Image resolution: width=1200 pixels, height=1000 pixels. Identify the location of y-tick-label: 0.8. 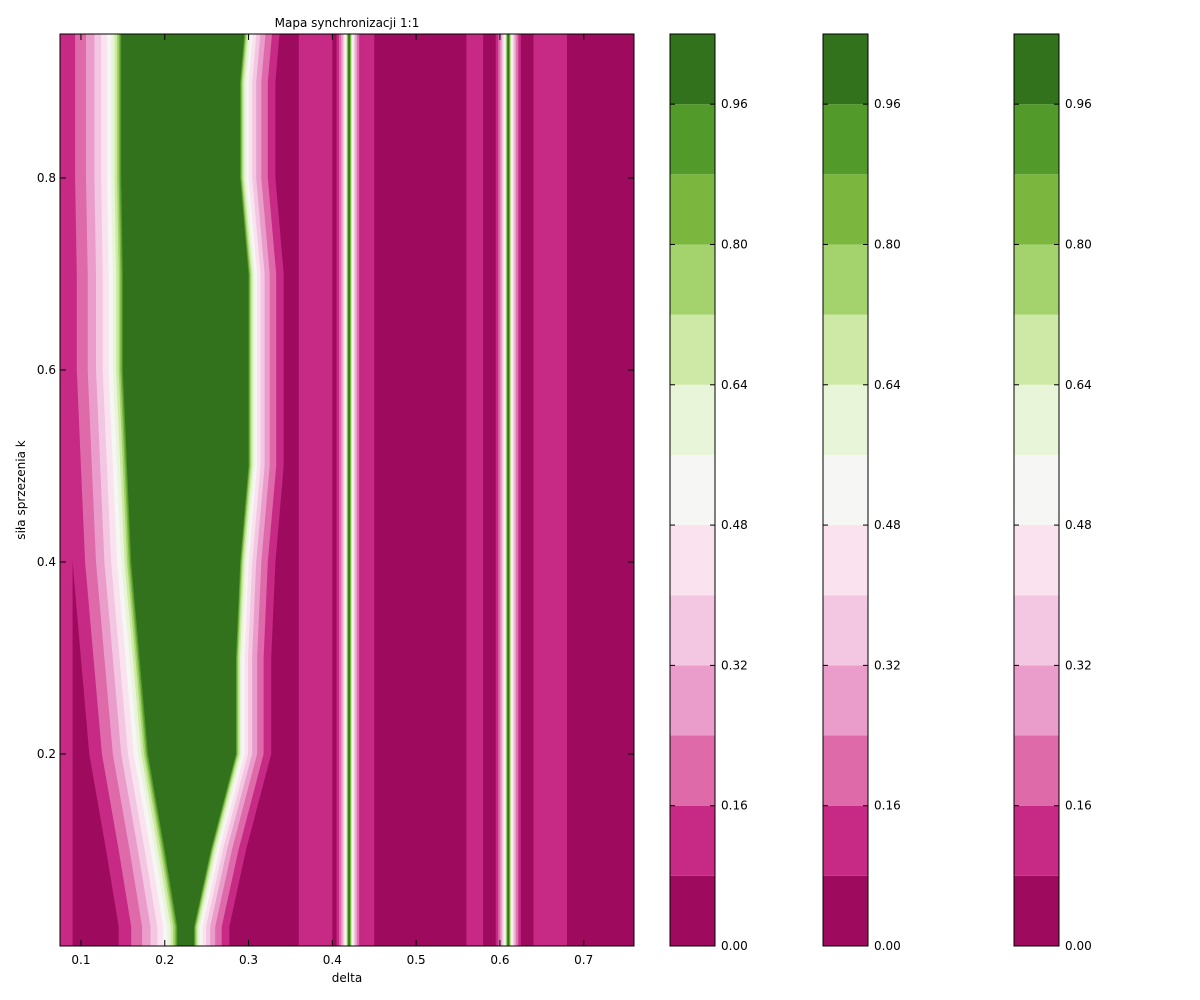
(46, 178).